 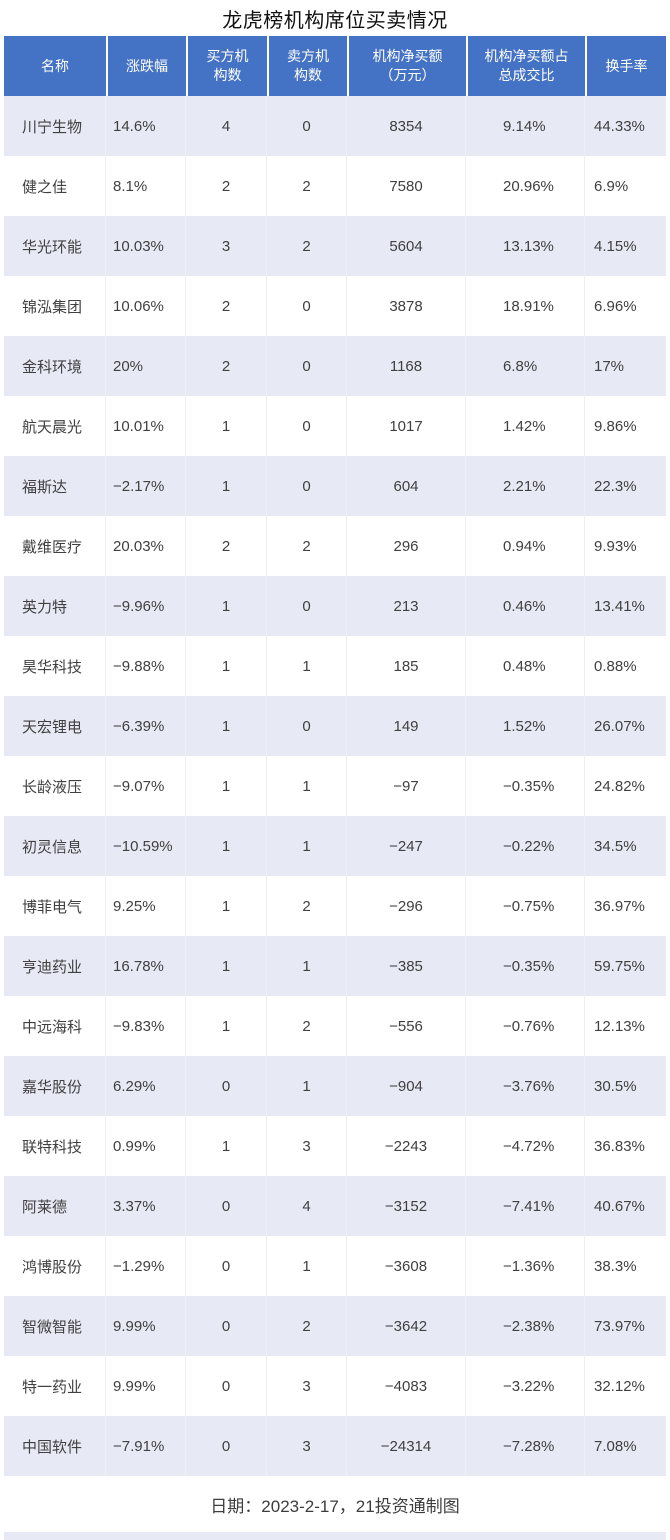 I want to click on cell-turnover: 34.5%, so click(x=615, y=846).